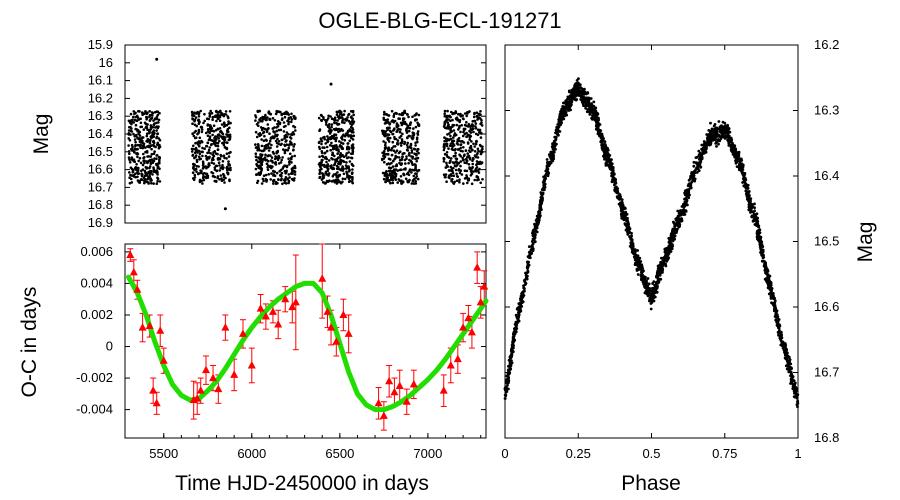 The width and height of the screenshot is (900, 500). What do you see at coordinates (331, 84) in the screenshot?
I see `light-curve-outlier` at bounding box center [331, 84].